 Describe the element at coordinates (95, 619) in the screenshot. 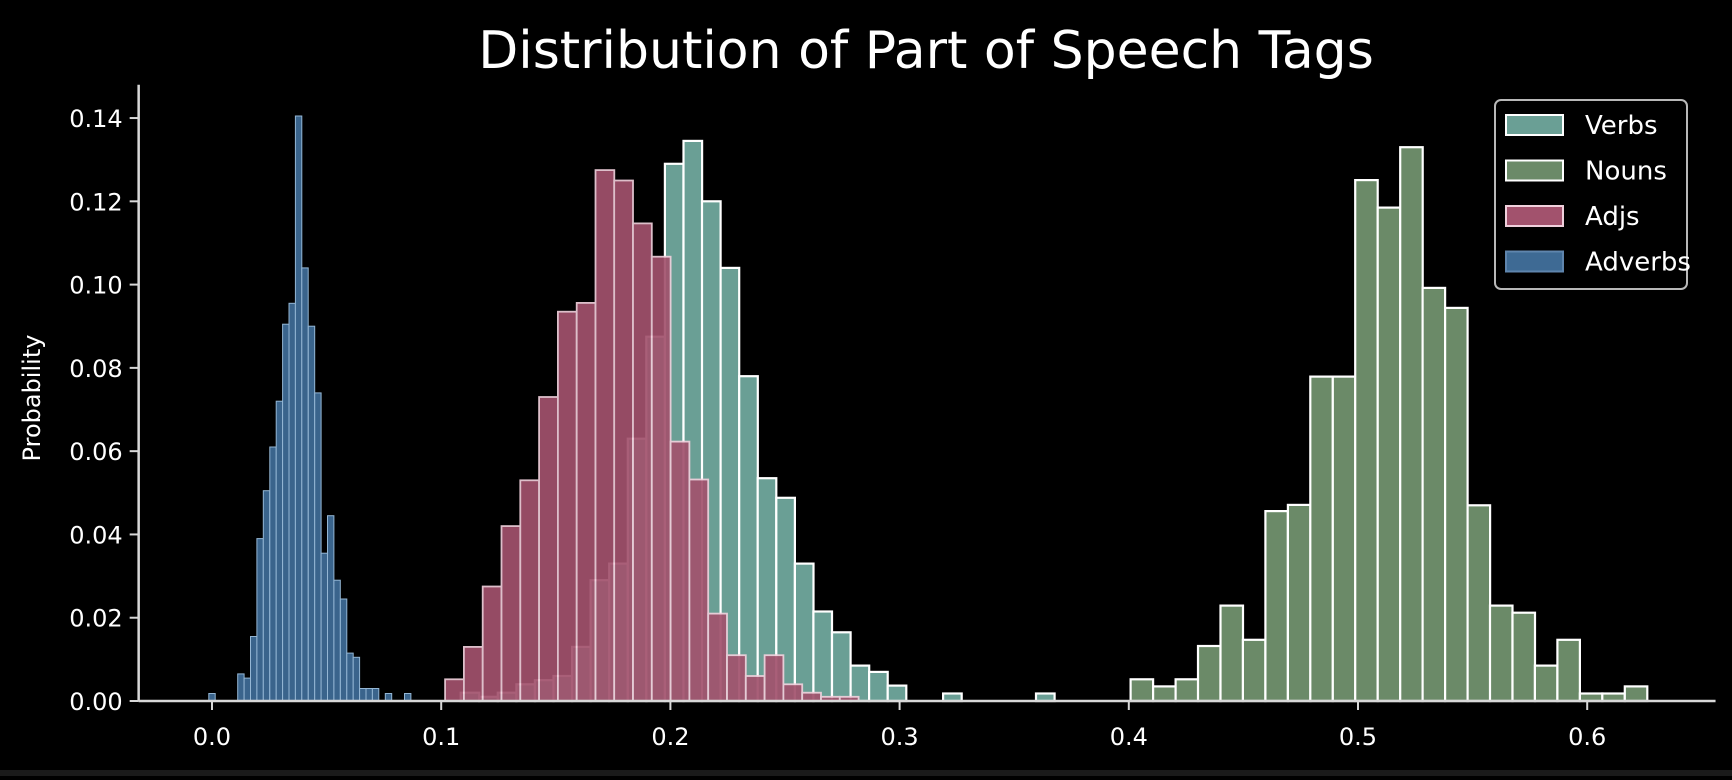

I see `y-tick-label: 0.02` at that location.